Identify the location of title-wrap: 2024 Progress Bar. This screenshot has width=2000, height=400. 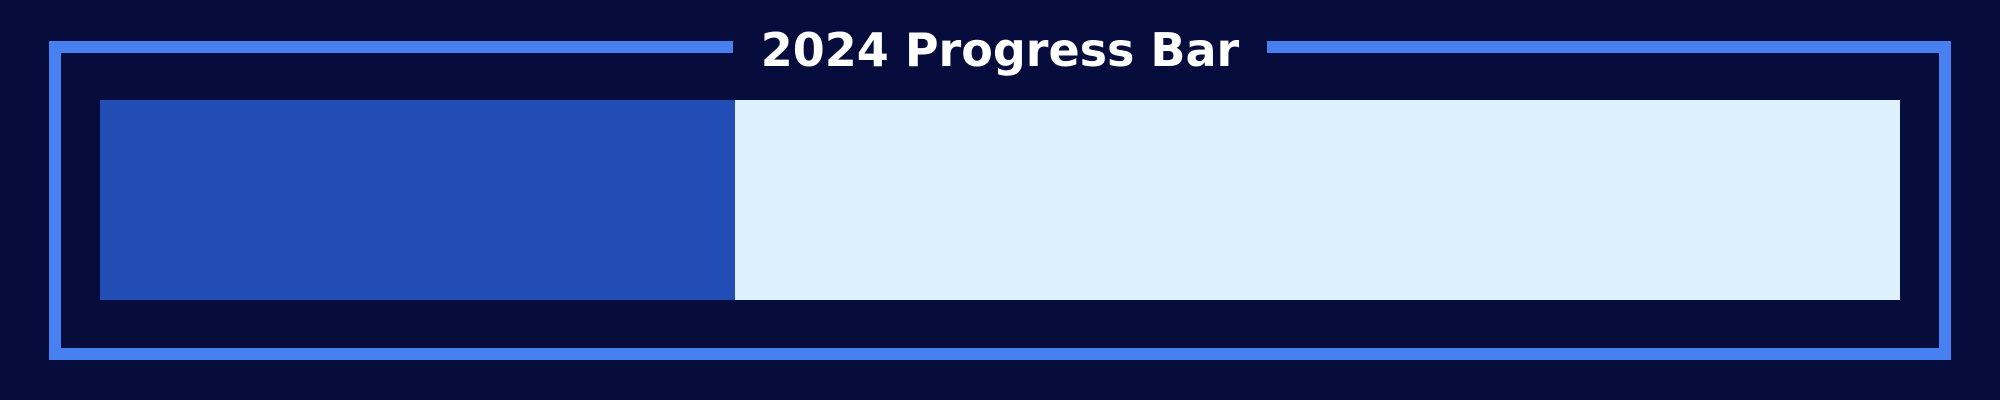
(1000, 50).